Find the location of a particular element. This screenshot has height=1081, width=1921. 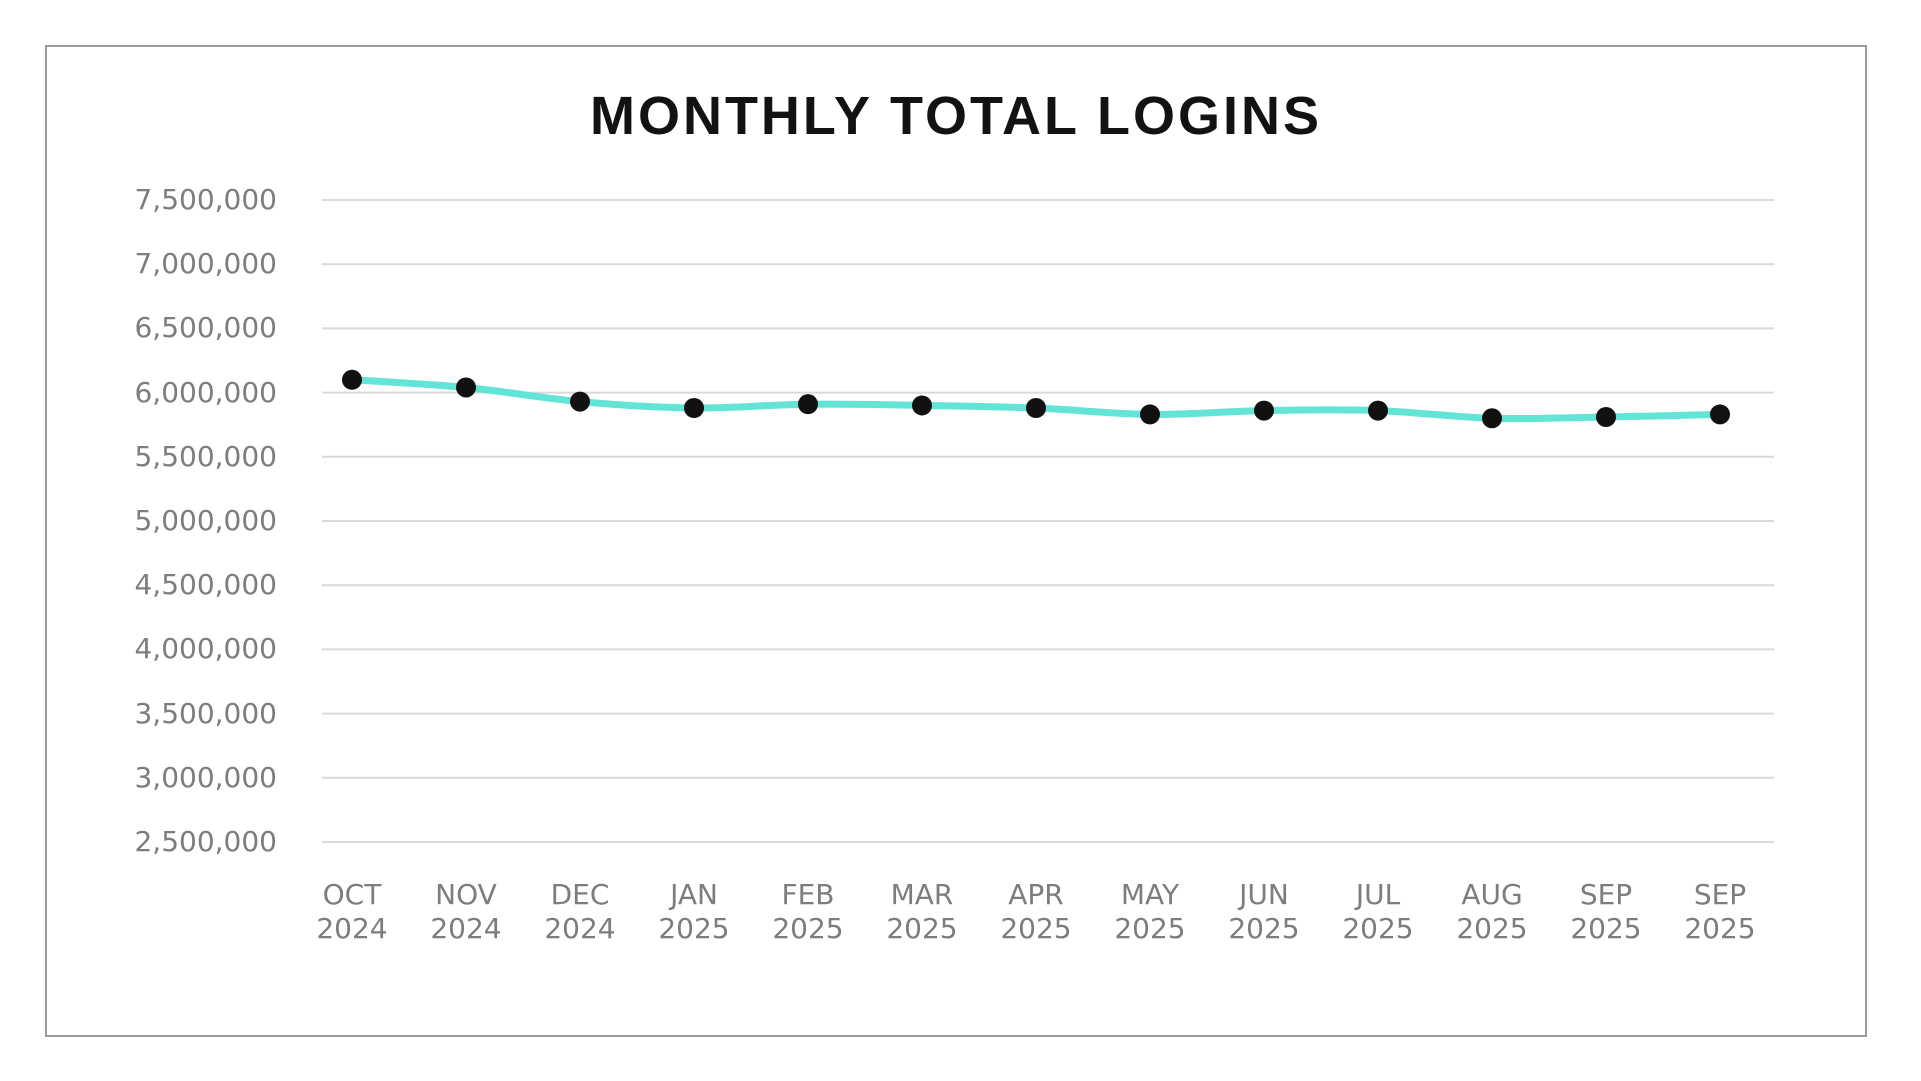

x-tick-label: JAN 2025 is located at coordinates (694, 912).